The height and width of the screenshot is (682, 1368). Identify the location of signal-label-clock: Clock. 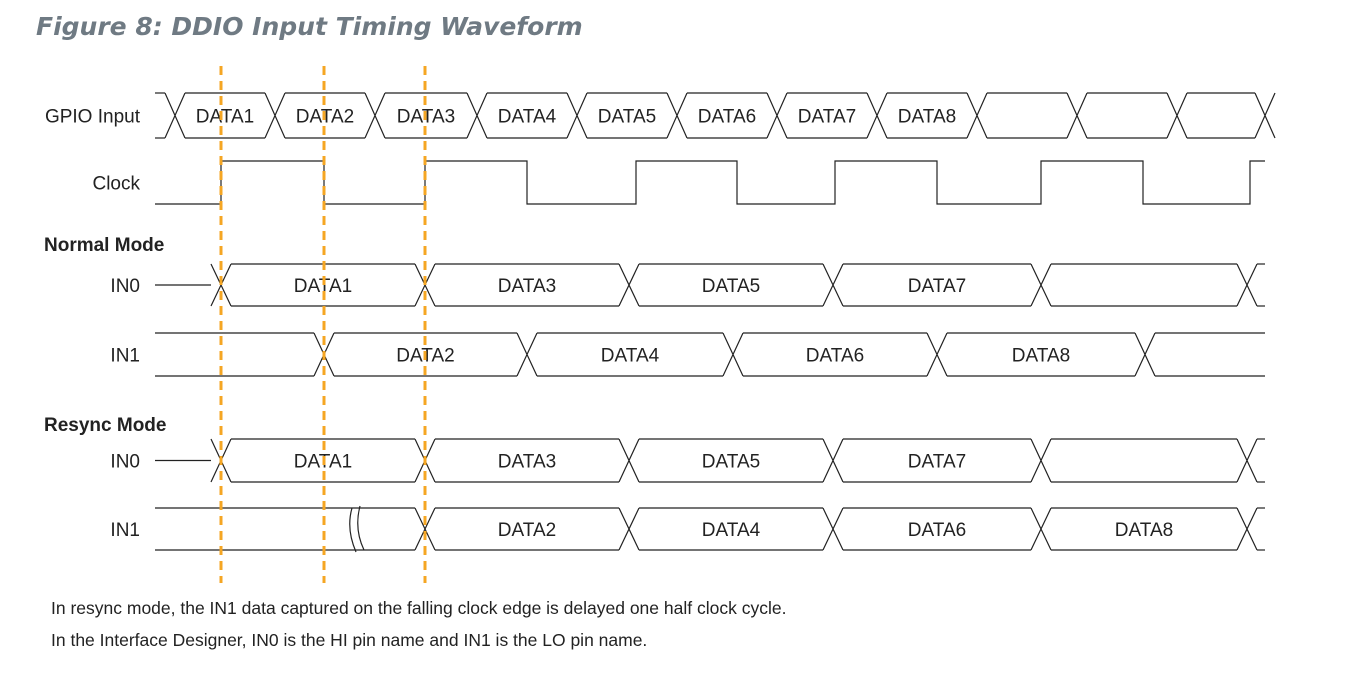
(116, 184).